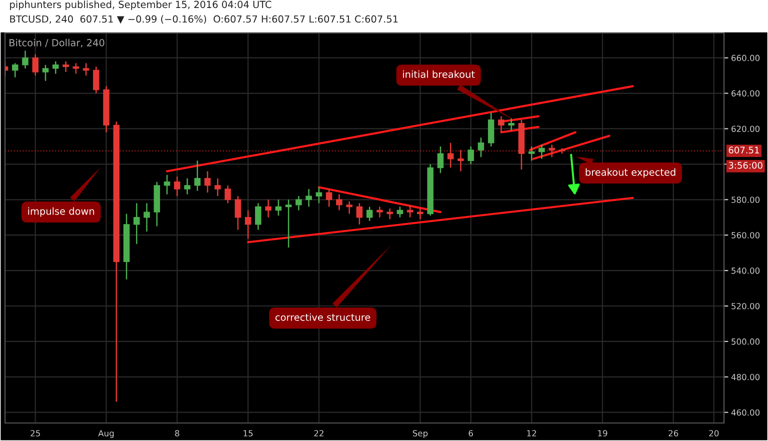  What do you see at coordinates (745, 377) in the screenshot?
I see `y-tick-label: 480.00` at bounding box center [745, 377].